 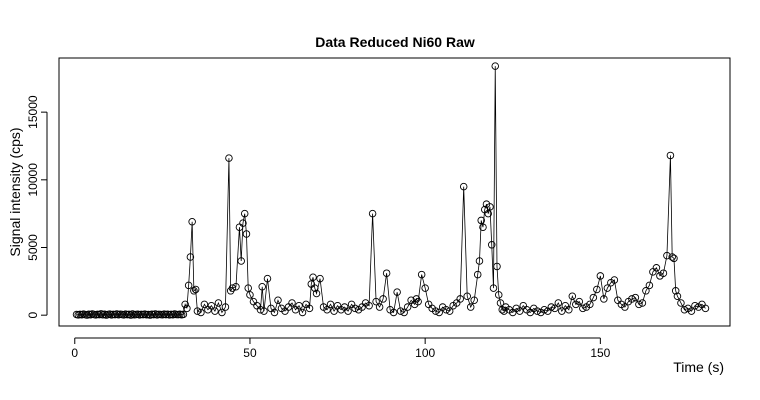 What do you see at coordinates (698, 367) in the screenshot?
I see `x-axis-label: Time (s)` at bounding box center [698, 367].